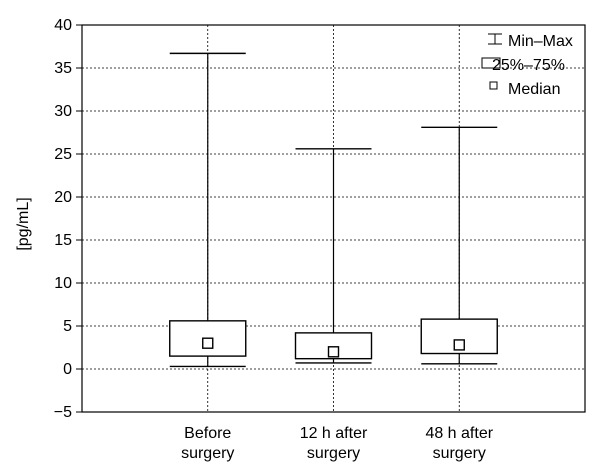 The height and width of the screenshot is (464, 593). Describe the element at coordinates (63, 154) in the screenshot. I see `y-tick-label: 25` at that location.